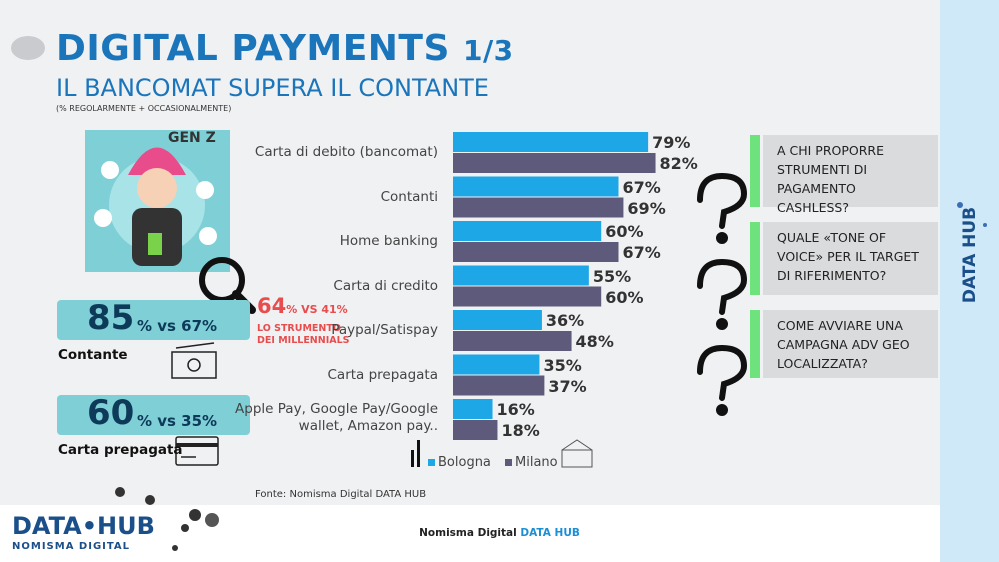  Describe the element at coordinates (468, 533) in the screenshot. I see `footer-text: Nomisma Digital` at that location.